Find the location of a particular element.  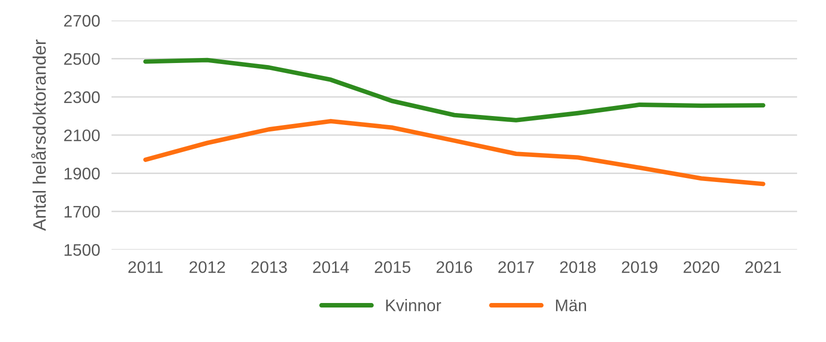

y-tick-label: 1900 is located at coordinates (82, 174).